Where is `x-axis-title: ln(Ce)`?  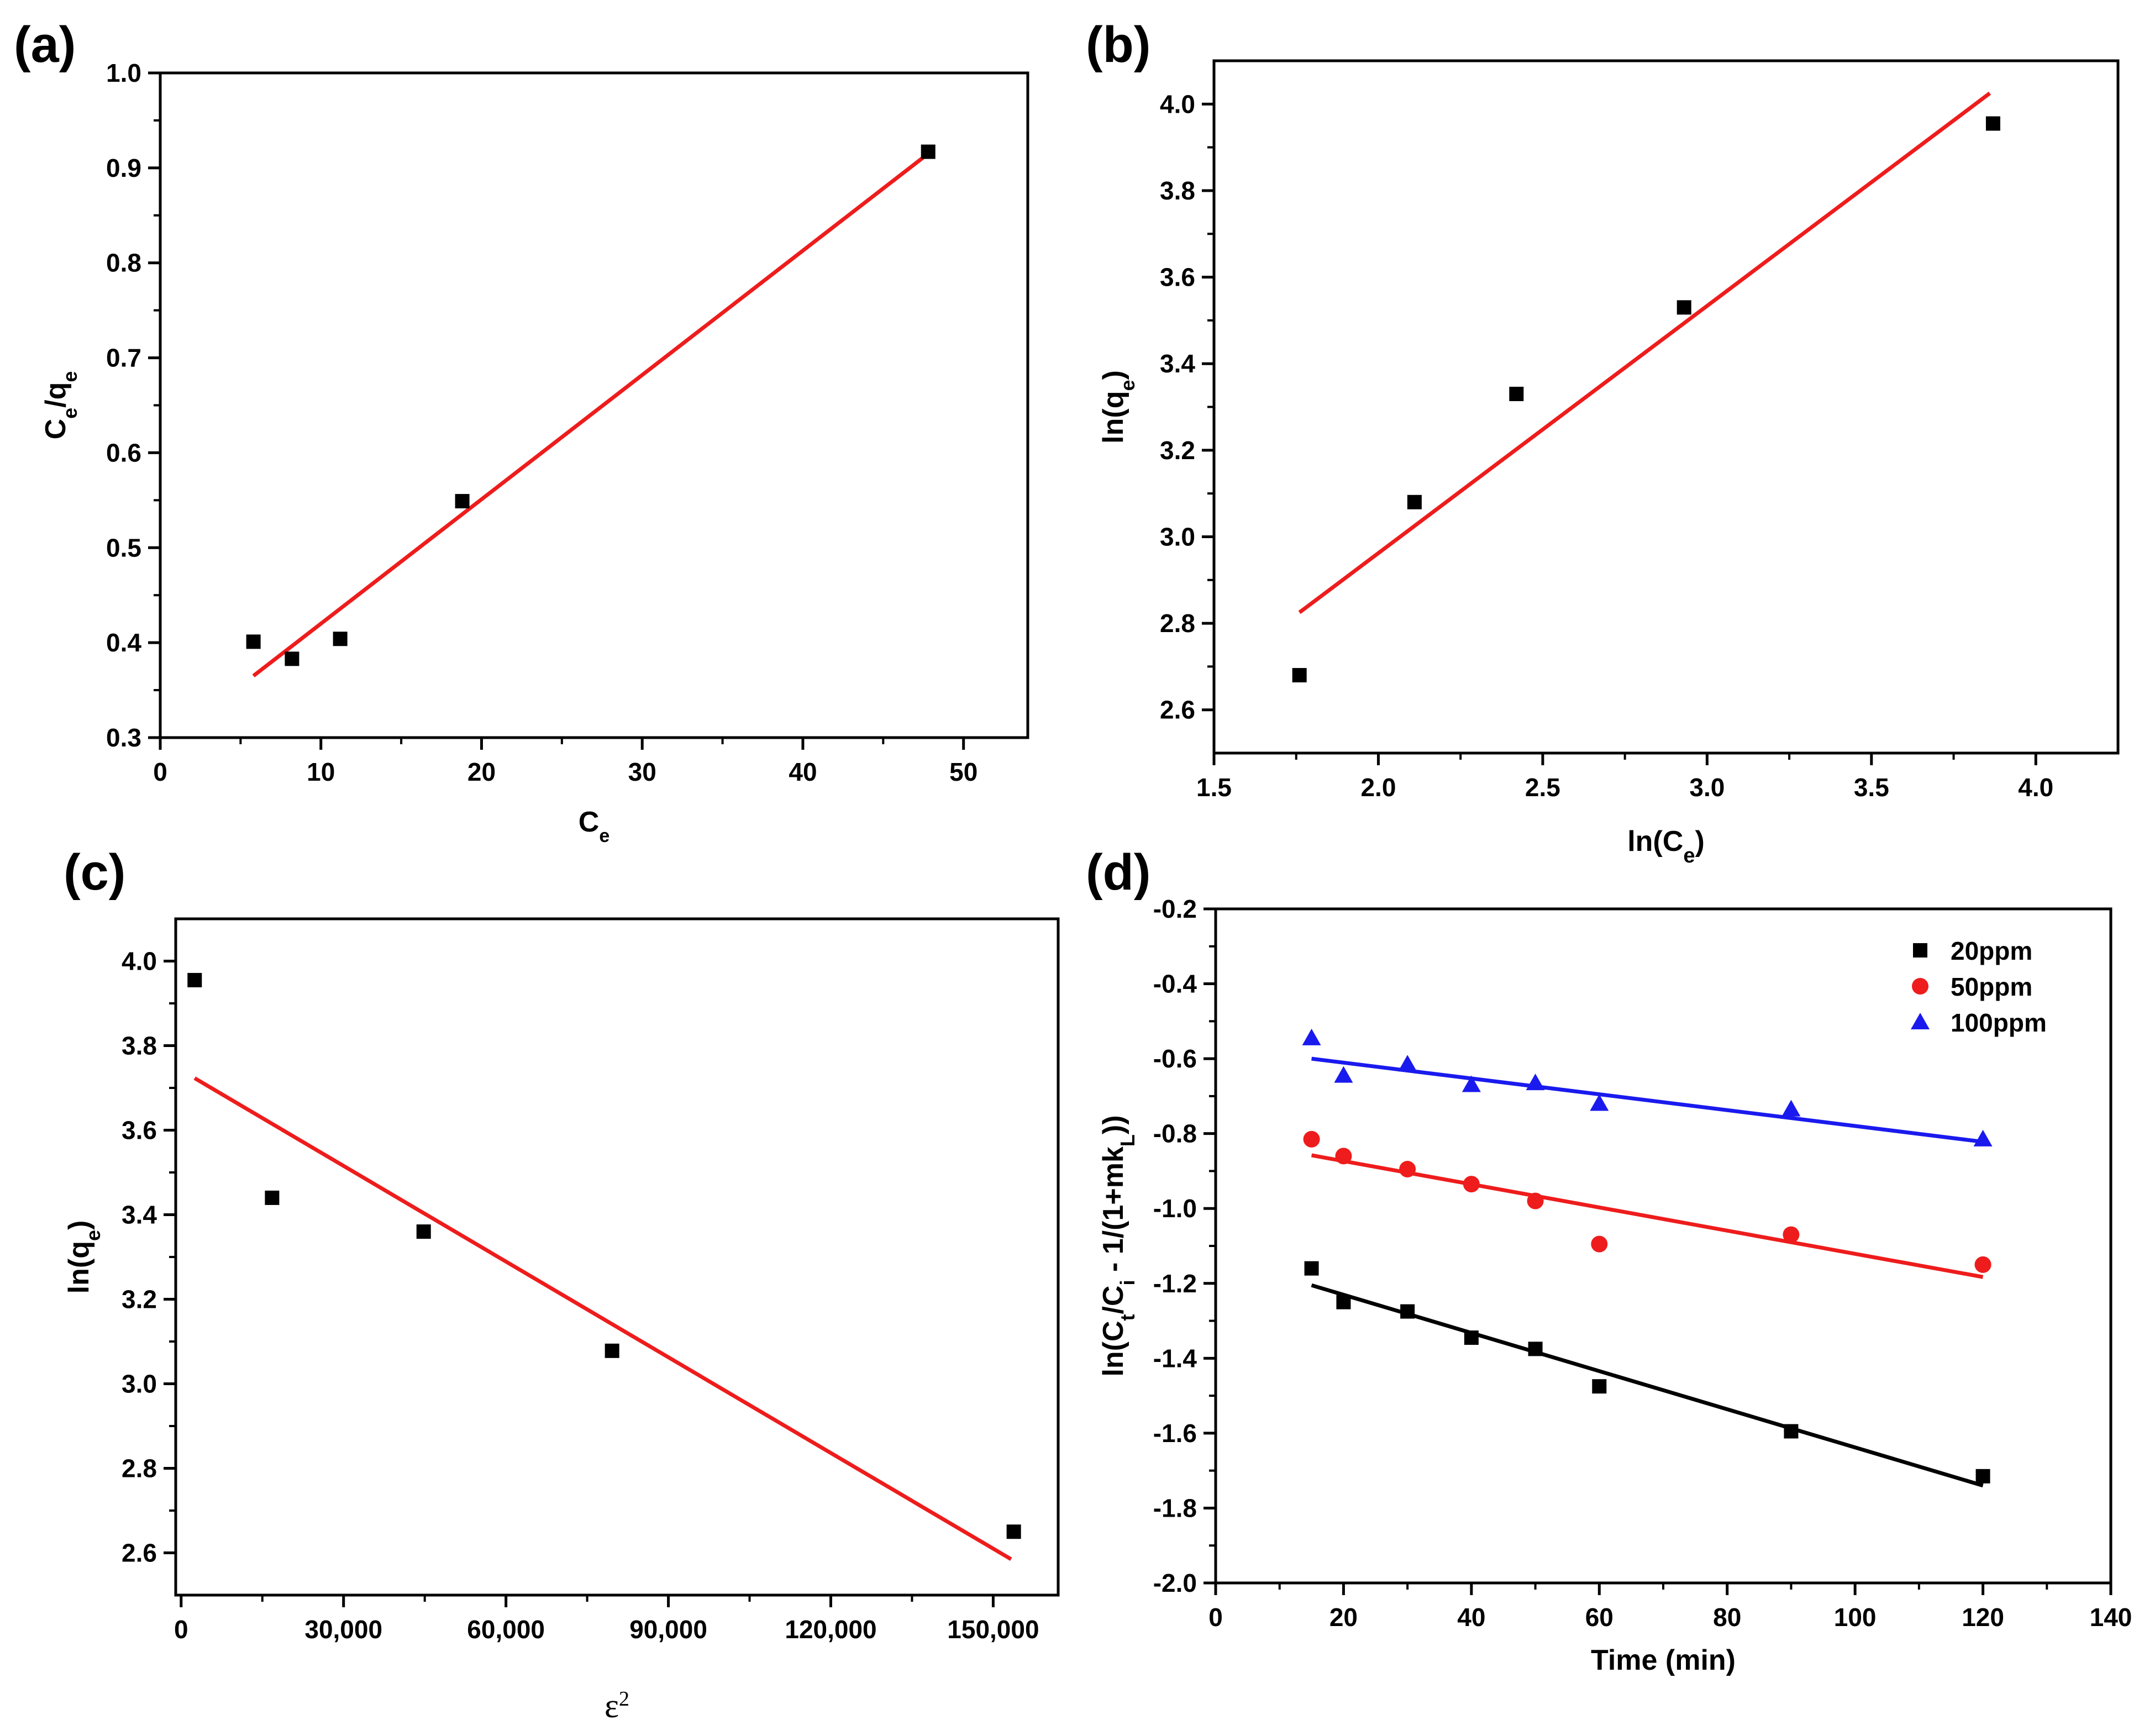
x-axis-title: ln(Ce) is located at coordinates (1666, 846).